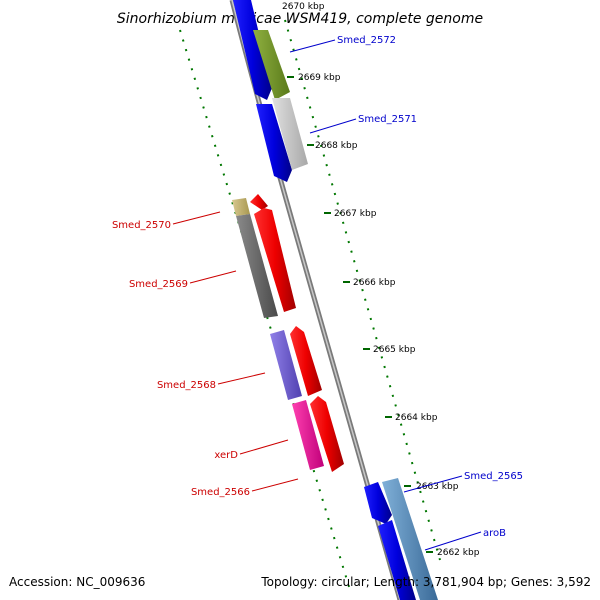  Describe the element at coordinates (319, 78) in the screenshot. I see `tick-label: 2669 kbp` at that location.